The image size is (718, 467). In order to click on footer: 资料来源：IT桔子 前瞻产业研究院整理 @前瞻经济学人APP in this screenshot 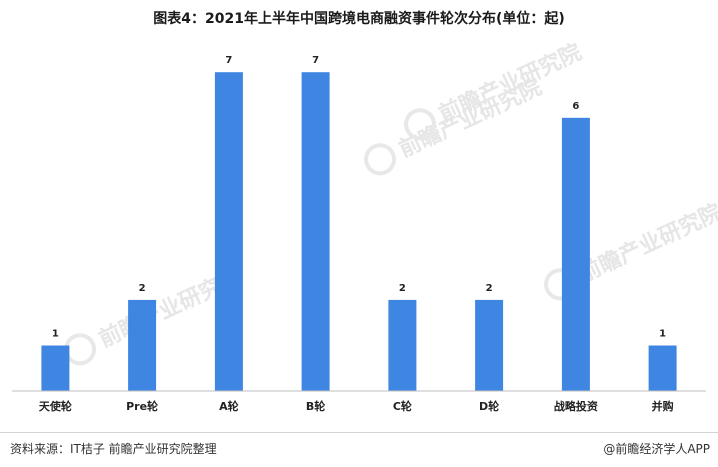, I will do `click(359, 449)`.